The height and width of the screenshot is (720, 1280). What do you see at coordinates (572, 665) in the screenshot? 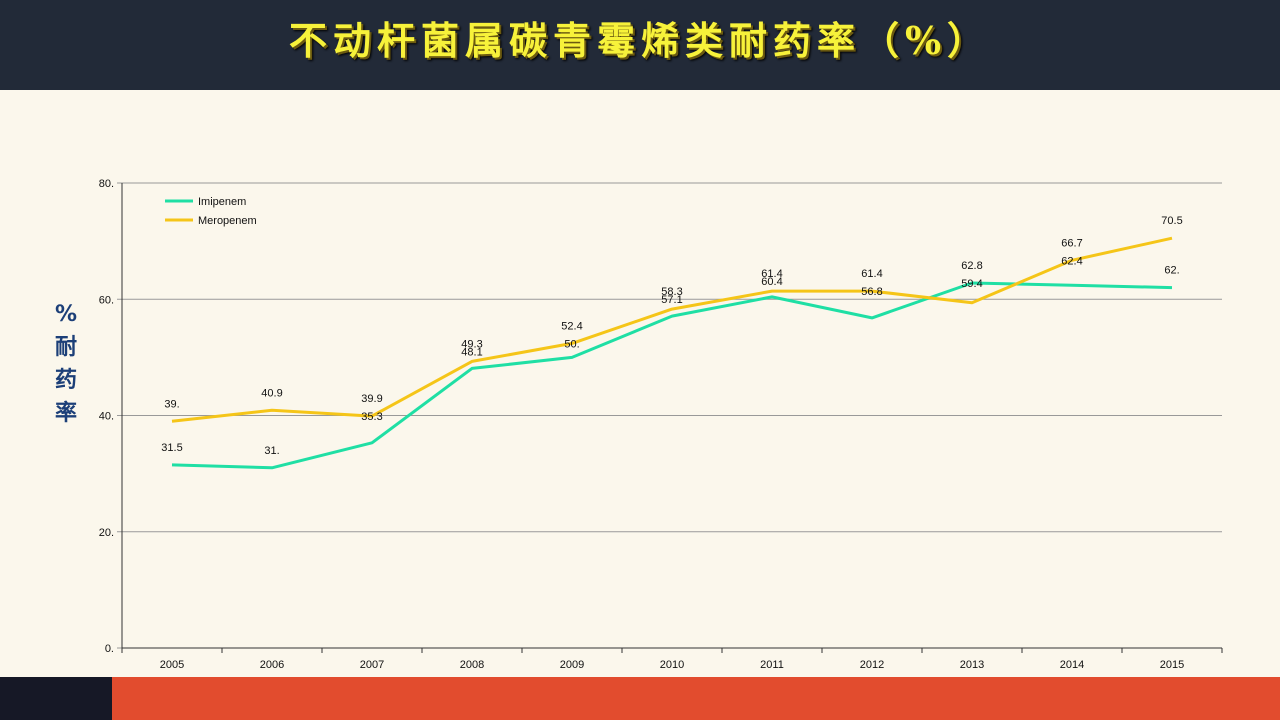
I see `x-tick-label: 2009` at bounding box center [572, 665].